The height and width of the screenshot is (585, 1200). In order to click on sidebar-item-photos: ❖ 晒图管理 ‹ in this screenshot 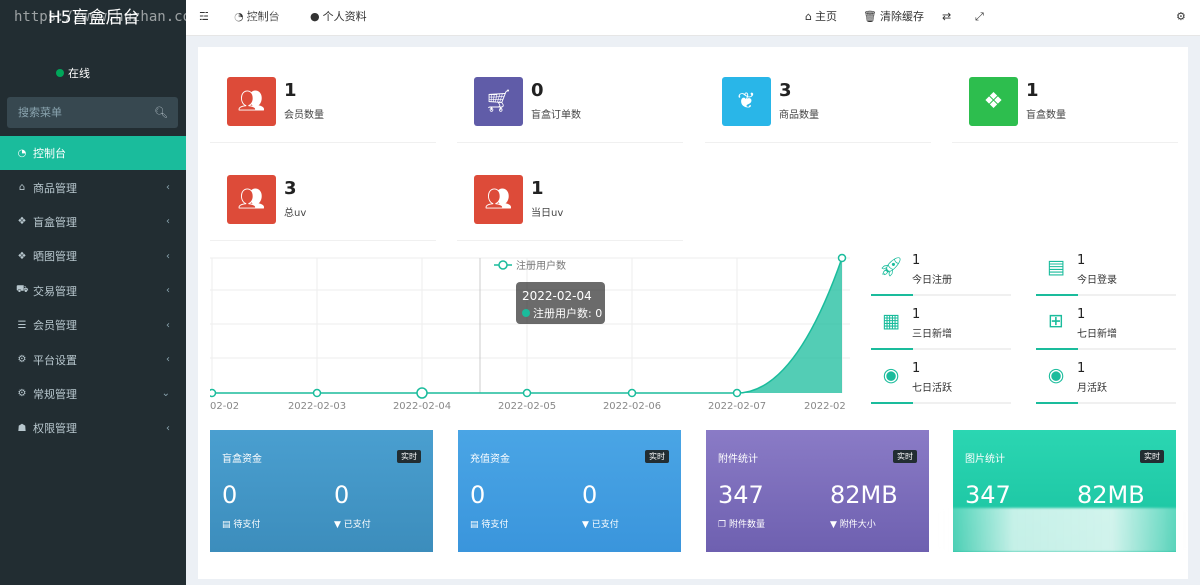, I will do `click(93, 256)`.